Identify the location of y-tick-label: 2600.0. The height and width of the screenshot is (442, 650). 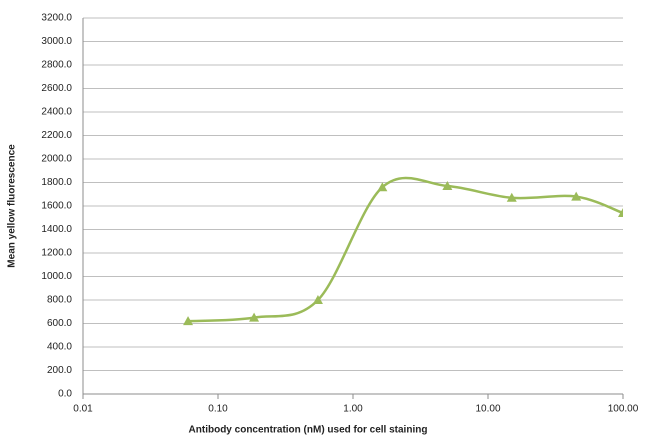
(56, 88).